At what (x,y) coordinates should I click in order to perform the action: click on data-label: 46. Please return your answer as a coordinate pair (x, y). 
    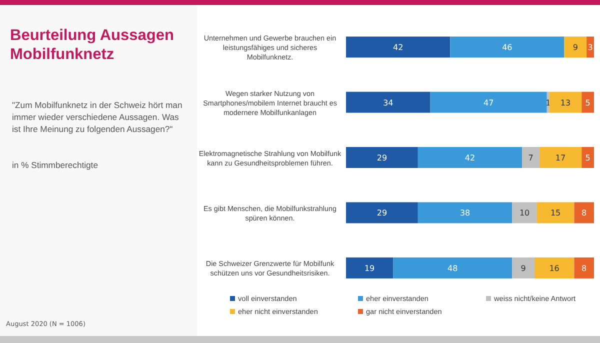
    Looking at the image, I should click on (507, 47).